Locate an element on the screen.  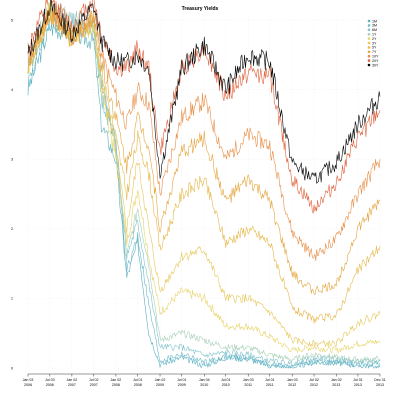
legend-label: 1Y is located at coordinates (374, 35).